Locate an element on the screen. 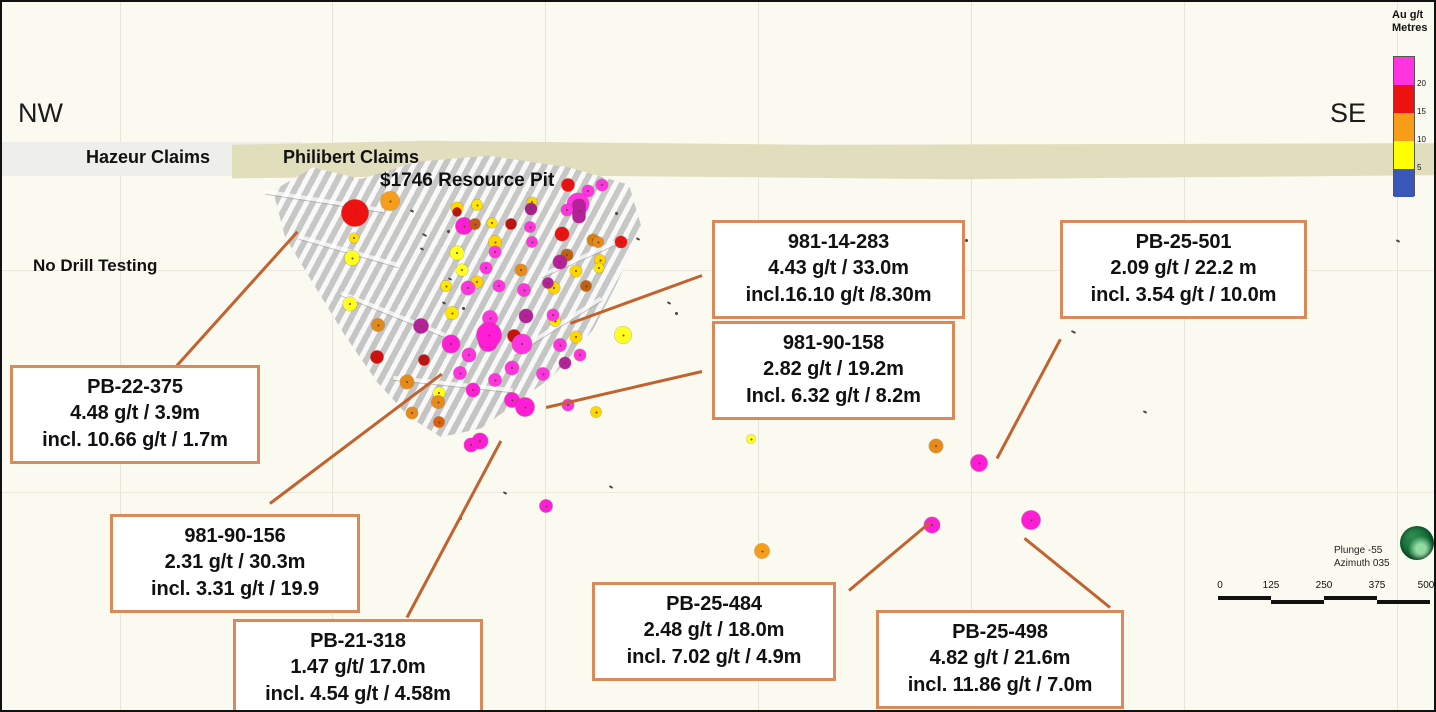 This screenshot has height=712, width=1436. callout-included: incl.16.10 g/t /8.30m is located at coordinates (838, 294).